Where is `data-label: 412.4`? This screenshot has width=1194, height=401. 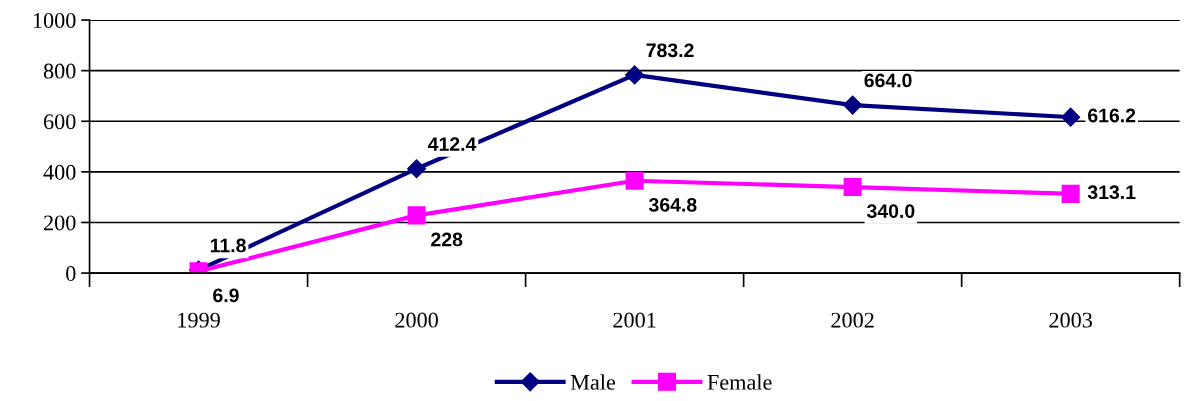 data-label: 412.4 is located at coordinates (452, 144).